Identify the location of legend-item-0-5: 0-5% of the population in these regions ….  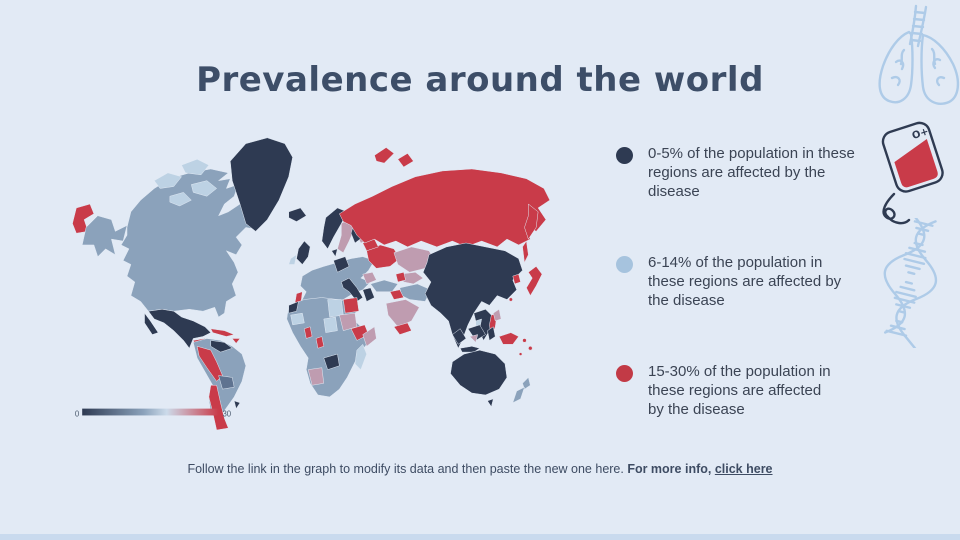
(736, 172).